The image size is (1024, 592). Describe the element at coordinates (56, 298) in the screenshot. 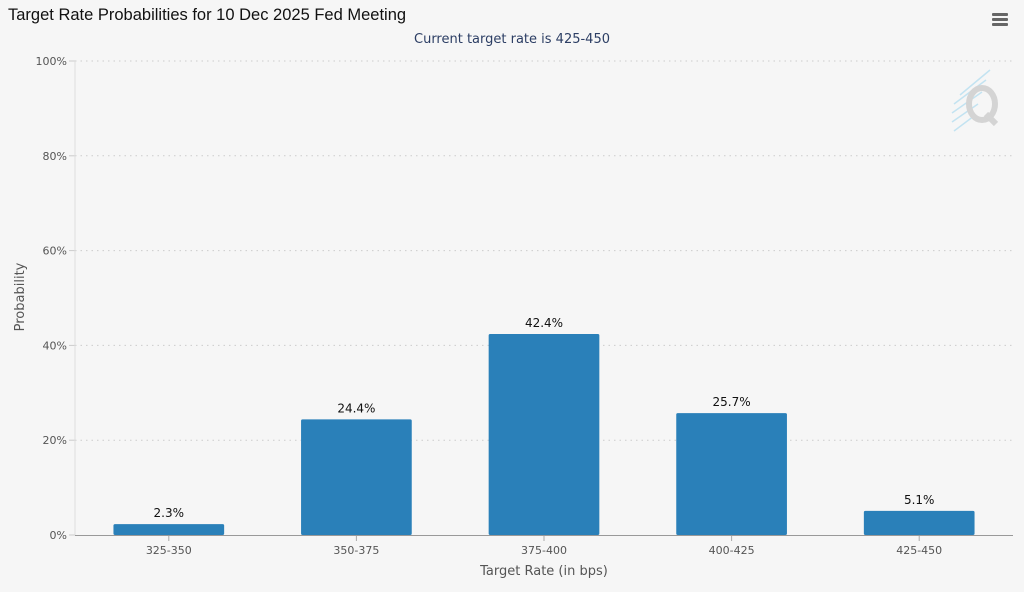

I see `y-axis: 0% 20% 40% 60% 80% 100%` at that location.